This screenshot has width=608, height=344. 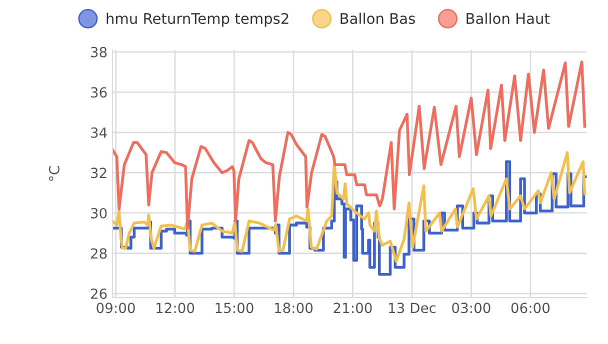 I want to click on x-tick-label: 13 Dec, so click(x=412, y=308).